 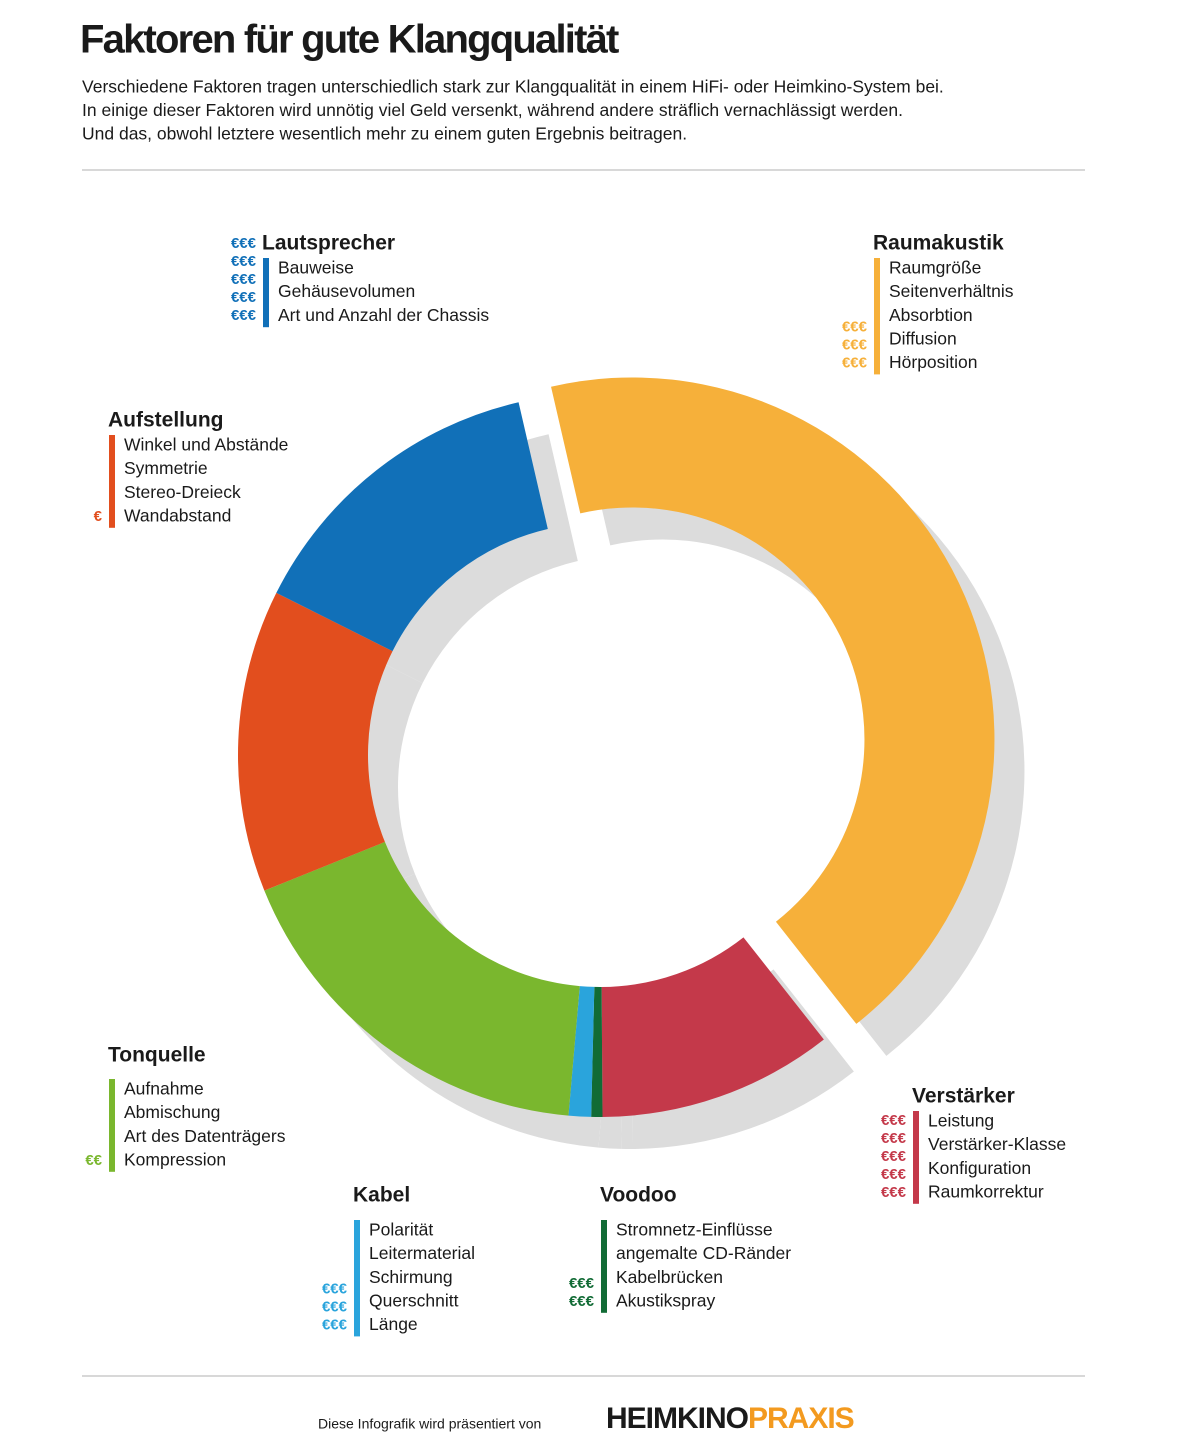 I want to click on logo: HEIMKINOPRAXIS, so click(x=730, y=1418).